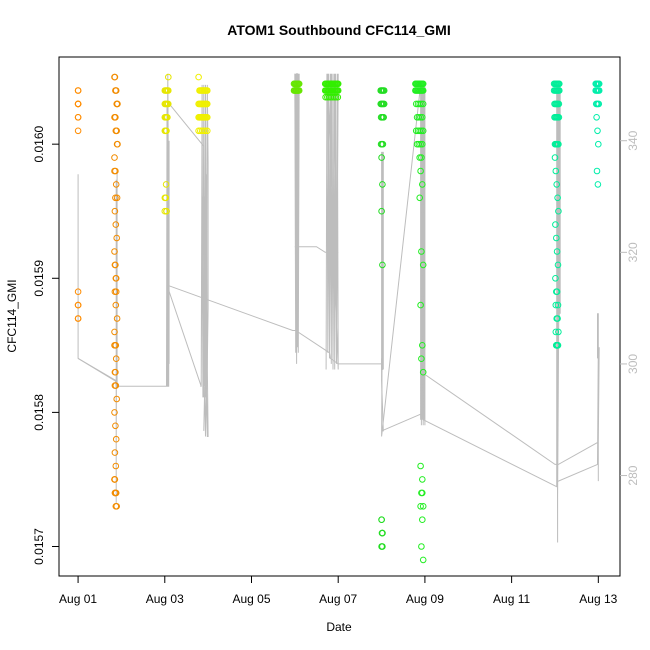 The height and width of the screenshot is (650, 650). I want to click on y2-tick-label: 300, so click(633, 364).